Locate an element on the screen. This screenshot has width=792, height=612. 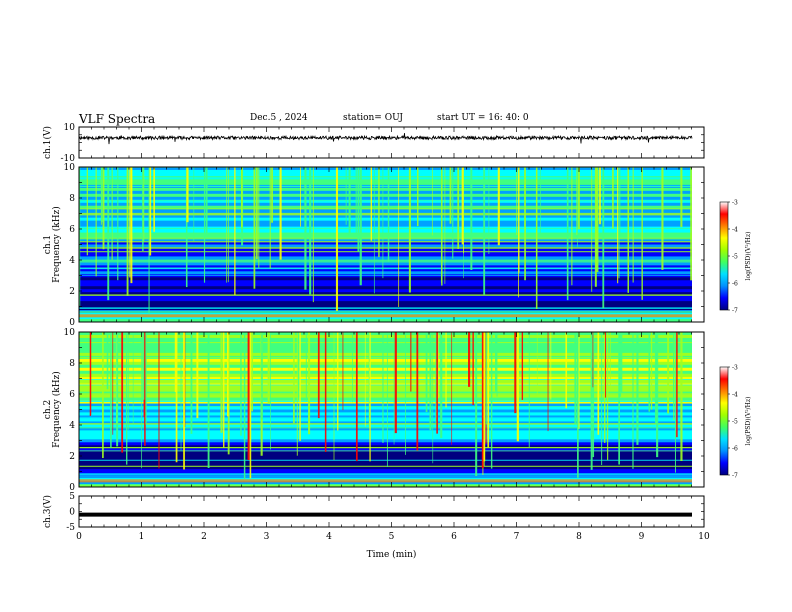
x-tick-label: 4 is located at coordinates (329, 537).